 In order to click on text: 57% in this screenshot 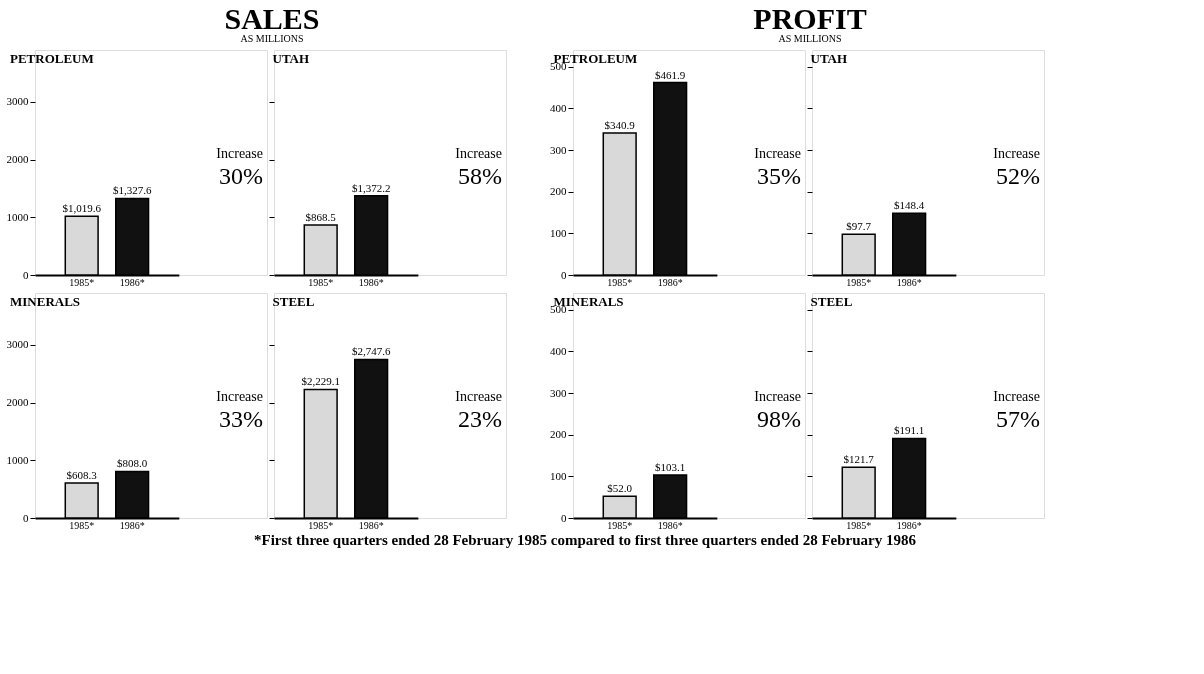, I will do `click(1018, 418)`.